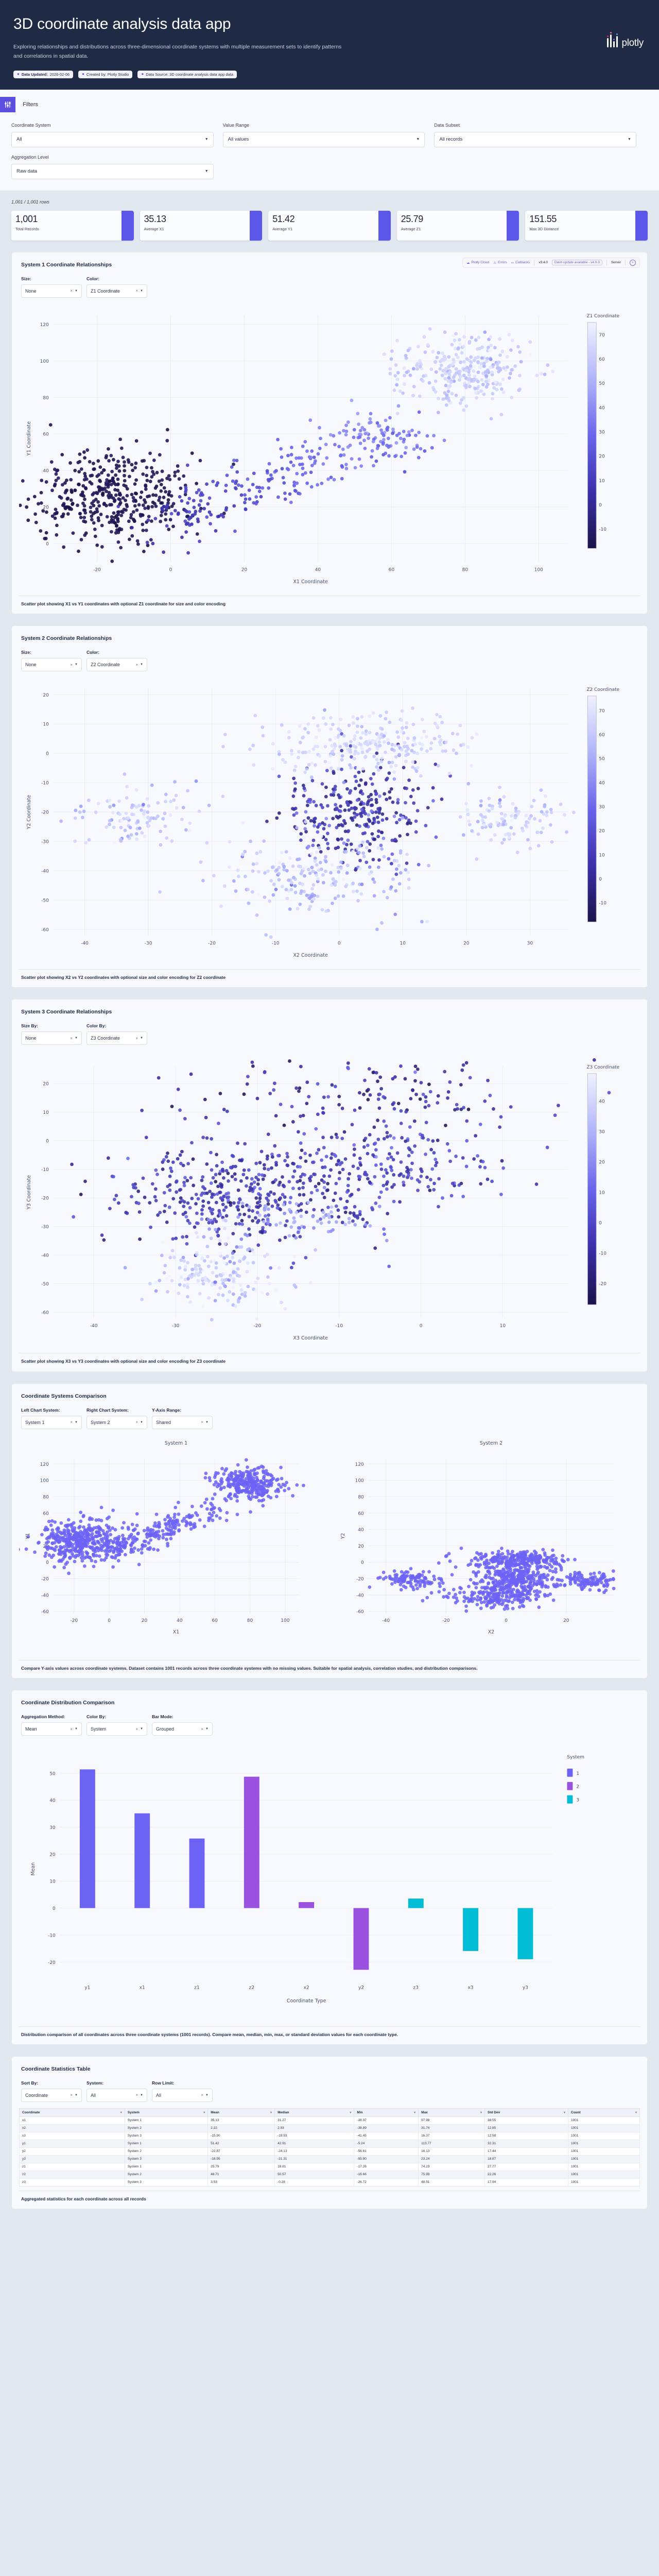  What do you see at coordinates (117, 665) in the screenshot?
I see `color-dropdown: Z2 Coordinate × ▼` at bounding box center [117, 665].